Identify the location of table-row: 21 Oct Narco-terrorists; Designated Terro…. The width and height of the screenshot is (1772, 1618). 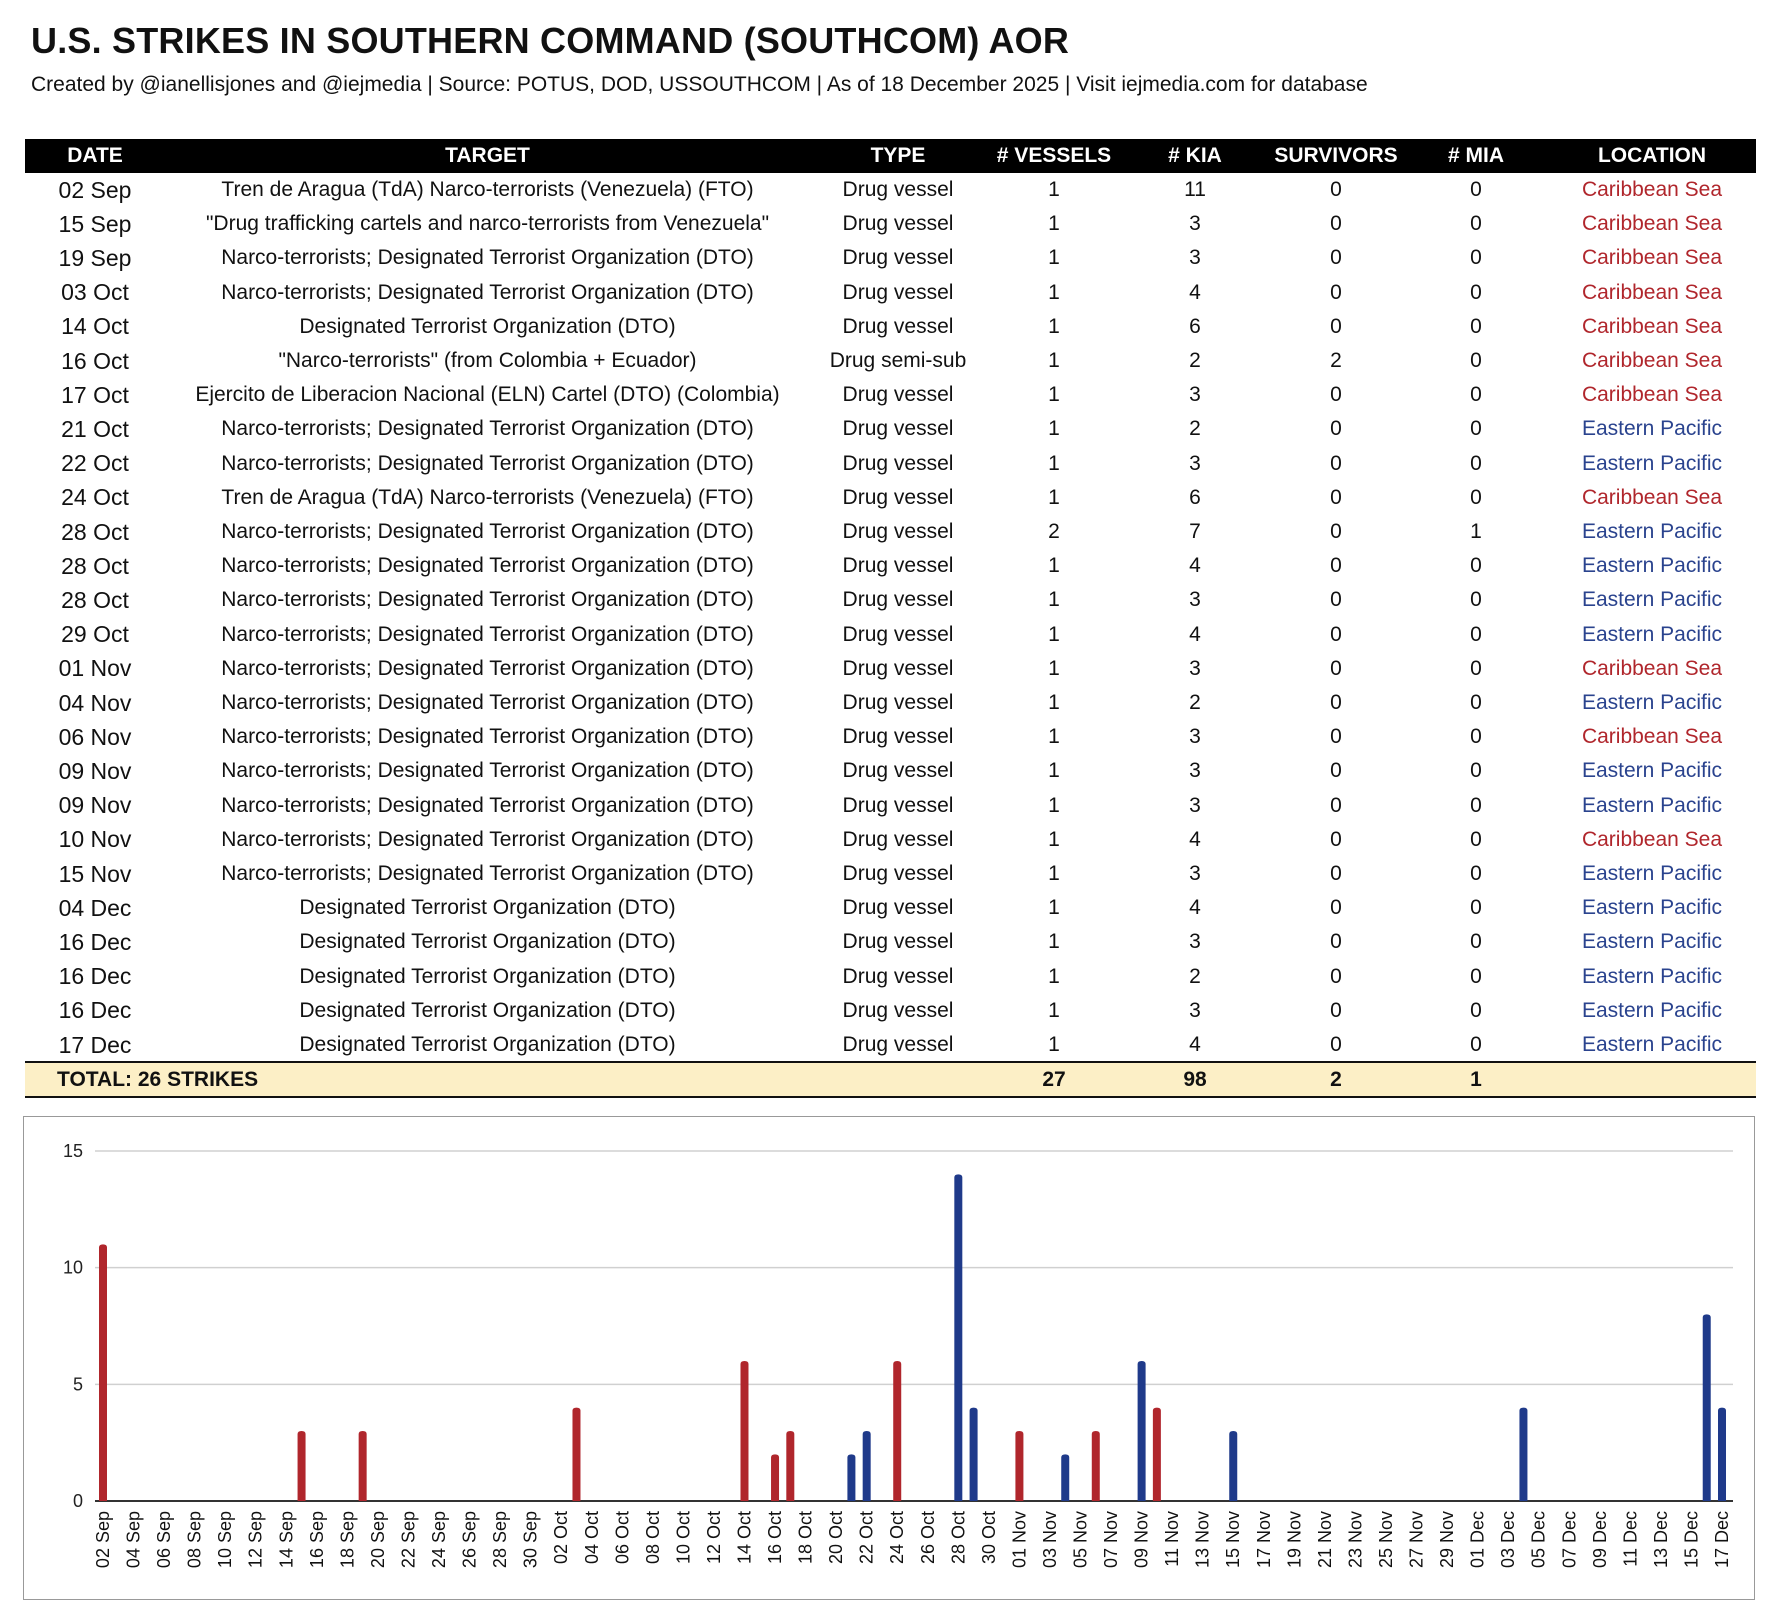
(890, 429).